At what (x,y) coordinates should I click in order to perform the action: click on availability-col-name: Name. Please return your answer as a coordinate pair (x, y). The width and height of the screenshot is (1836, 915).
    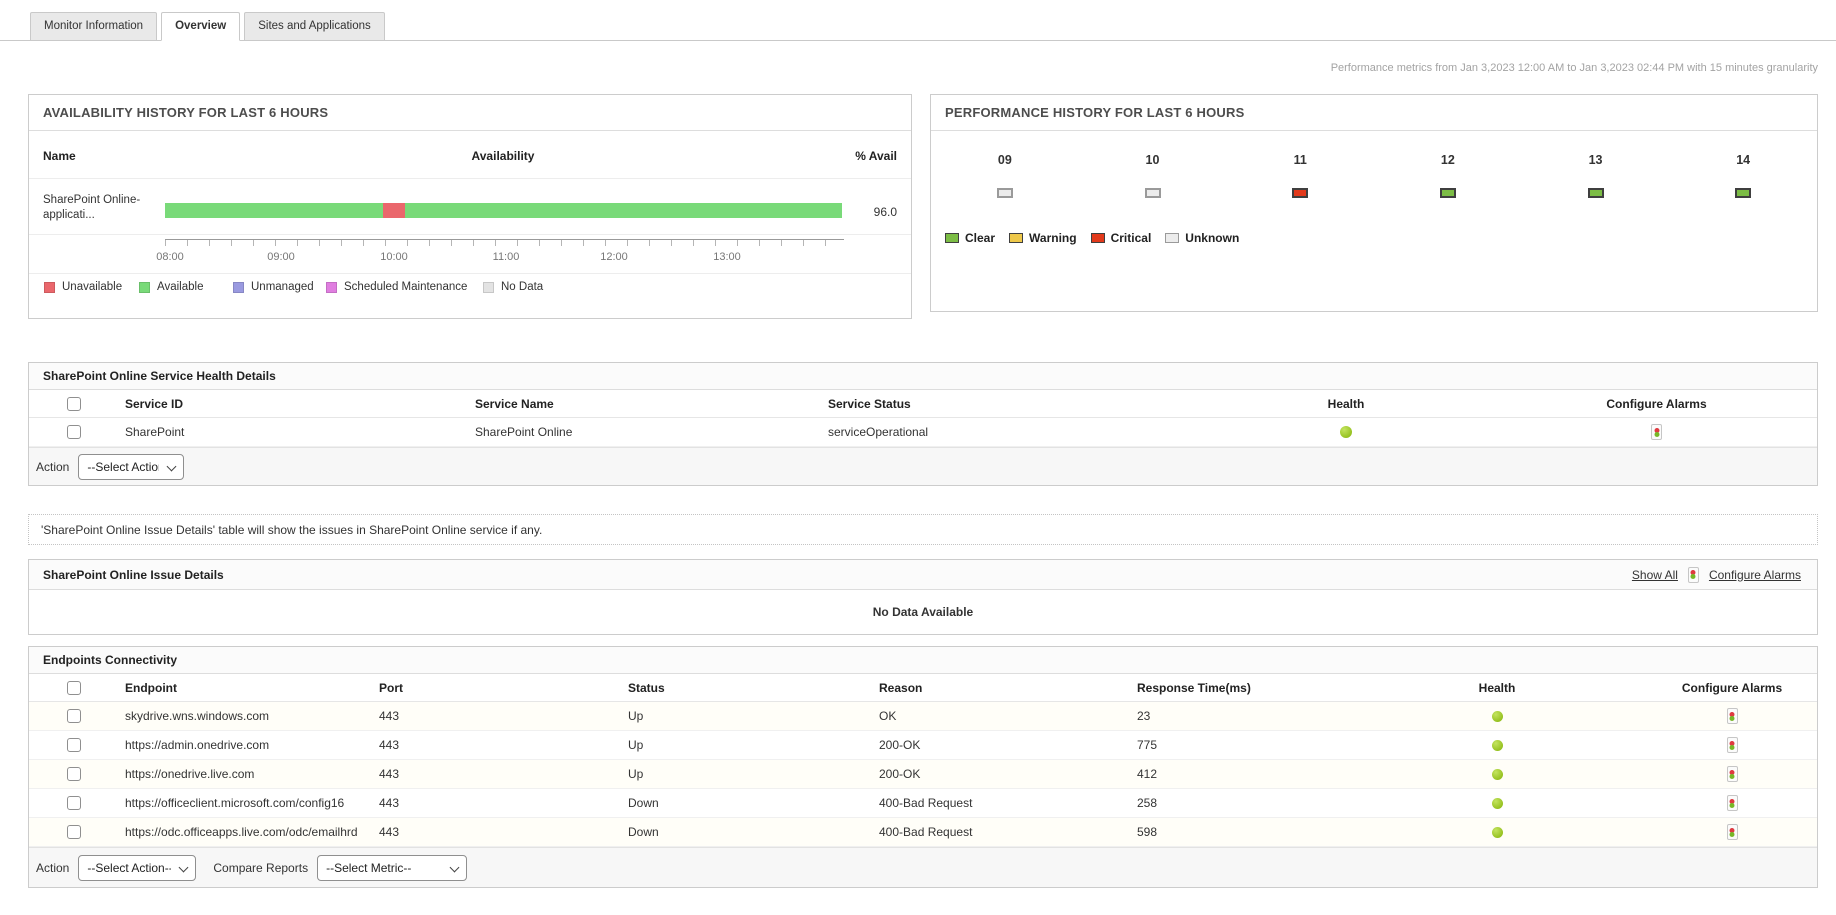
    Looking at the image, I should click on (59, 156).